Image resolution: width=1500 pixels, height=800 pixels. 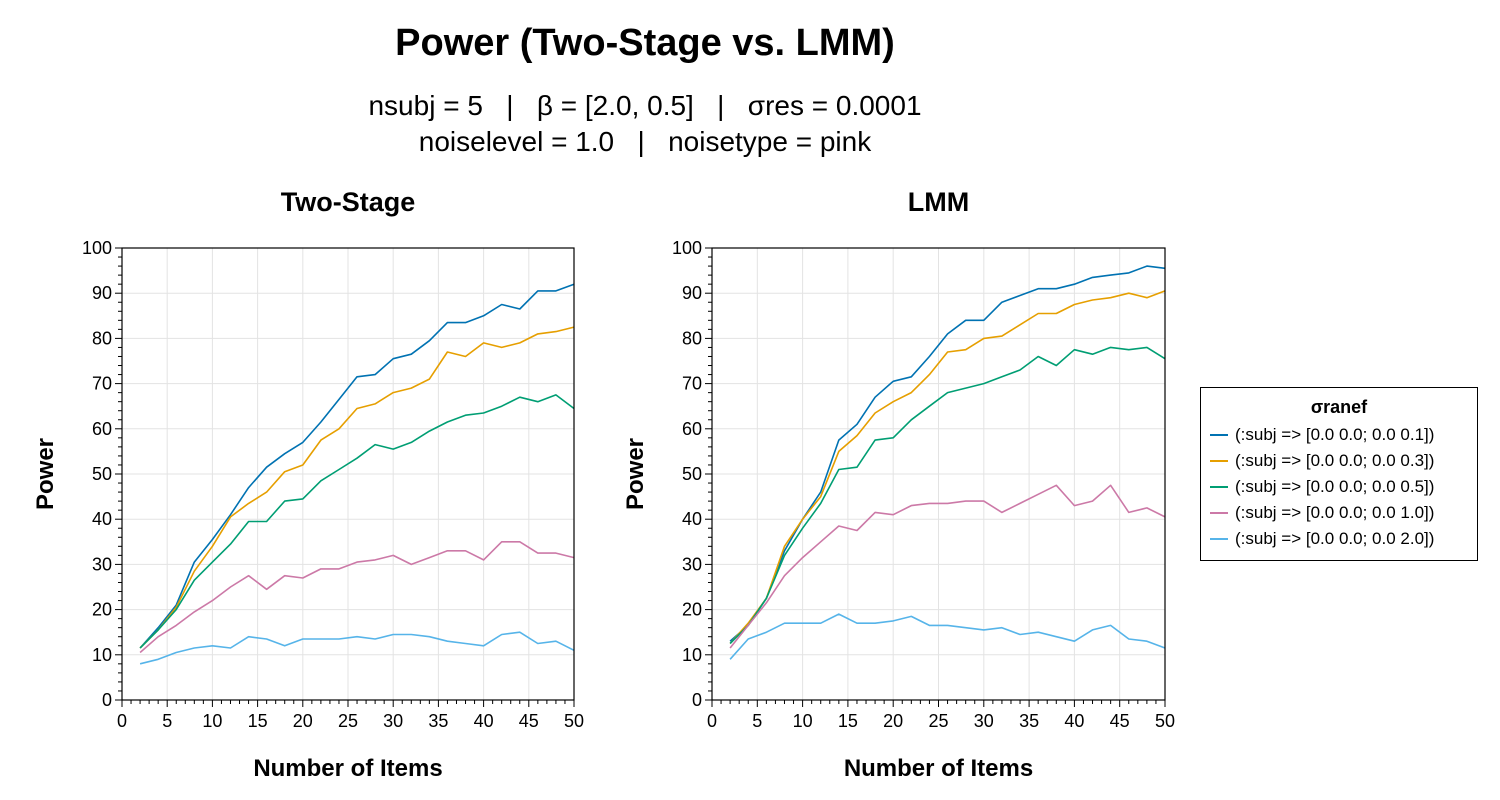 I want to click on panel-title: Two-Stage, so click(x=348, y=202).